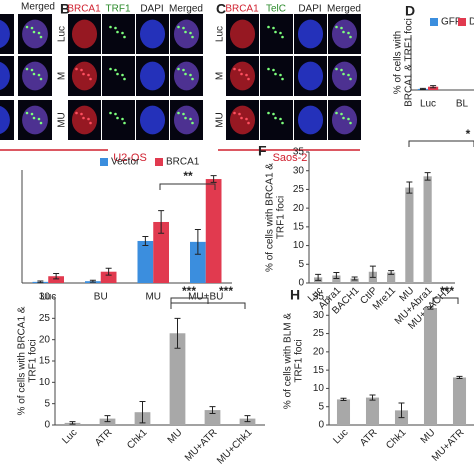 The image size is (474, 474). Describe the element at coordinates (118, 9) in the screenshot. I see `column-label: TRF1` at that location.